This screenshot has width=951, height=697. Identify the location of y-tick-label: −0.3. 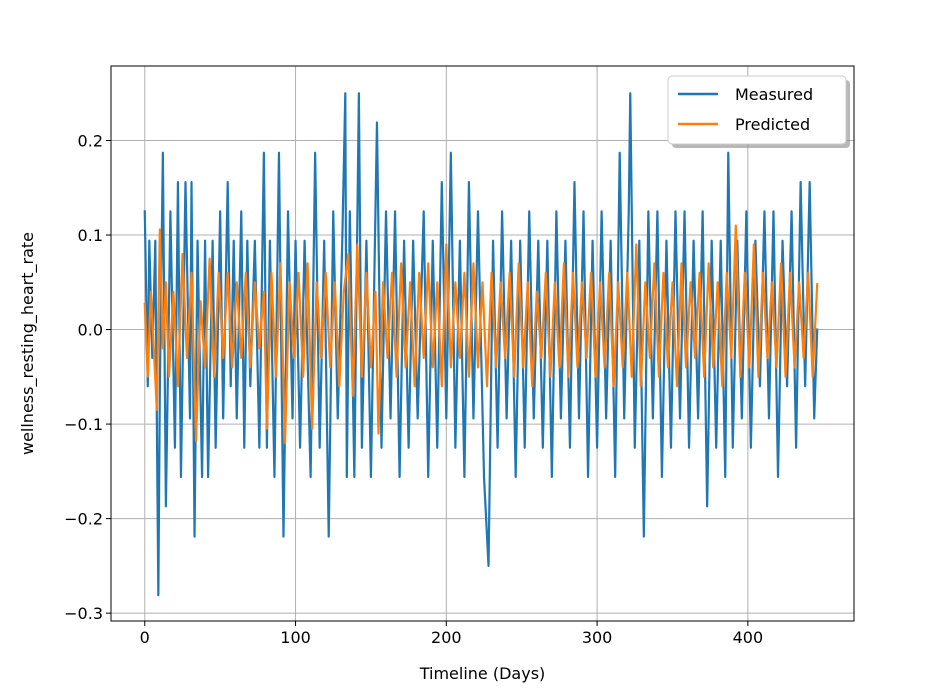
(83, 613).